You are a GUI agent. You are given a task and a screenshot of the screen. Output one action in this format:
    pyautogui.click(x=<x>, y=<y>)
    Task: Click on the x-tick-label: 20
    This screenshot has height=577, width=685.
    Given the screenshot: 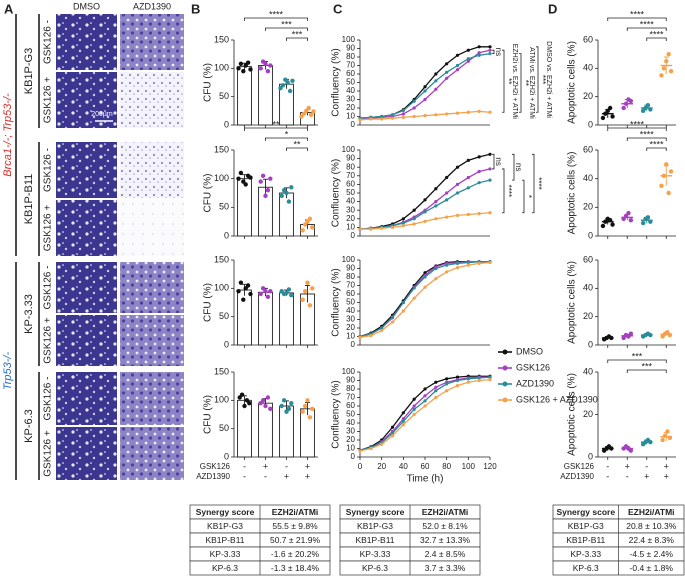 What is the action you would take?
    pyautogui.click(x=381, y=466)
    